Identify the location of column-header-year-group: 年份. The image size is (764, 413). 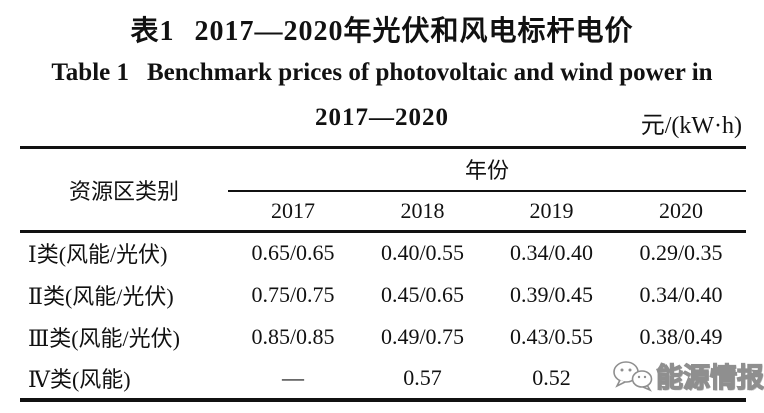
(487, 169).